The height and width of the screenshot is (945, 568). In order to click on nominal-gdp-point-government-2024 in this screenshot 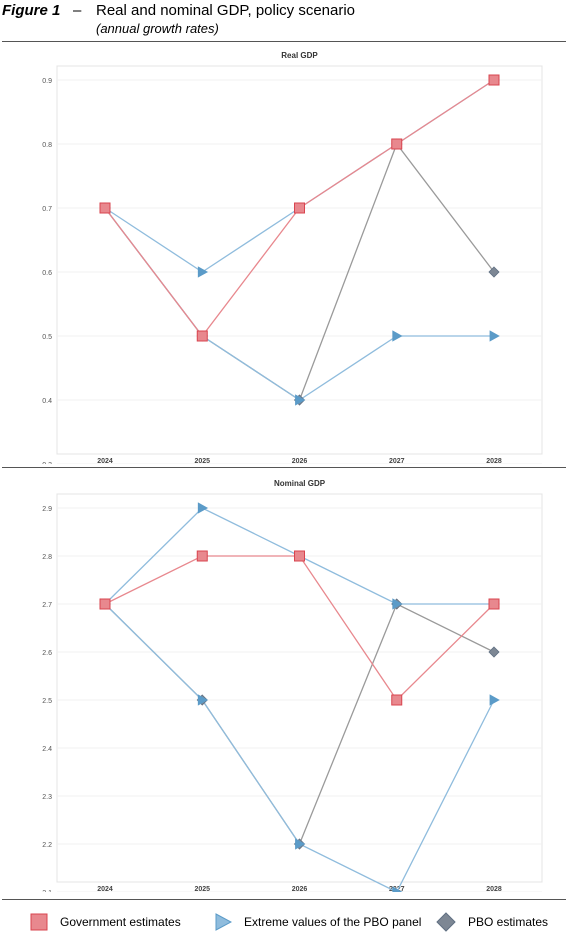, I will do `click(105, 604)`.